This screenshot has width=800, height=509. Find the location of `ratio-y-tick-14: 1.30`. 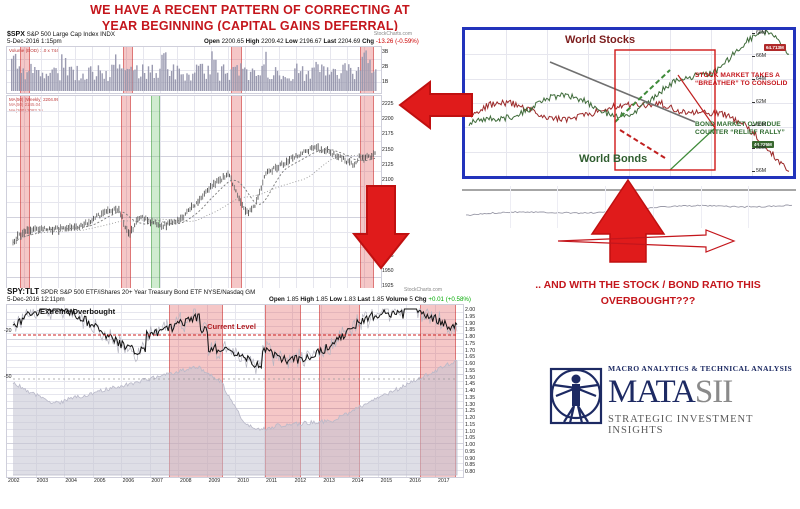

ratio-y-tick-14: 1.30 is located at coordinates (470, 404).